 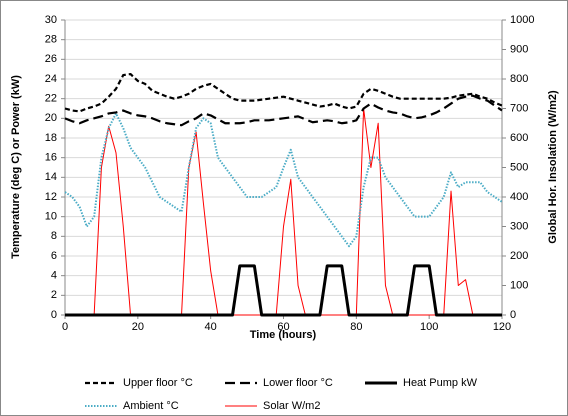 I want to click on x-axis-title: Time (hours), so click(x=283, y=335).